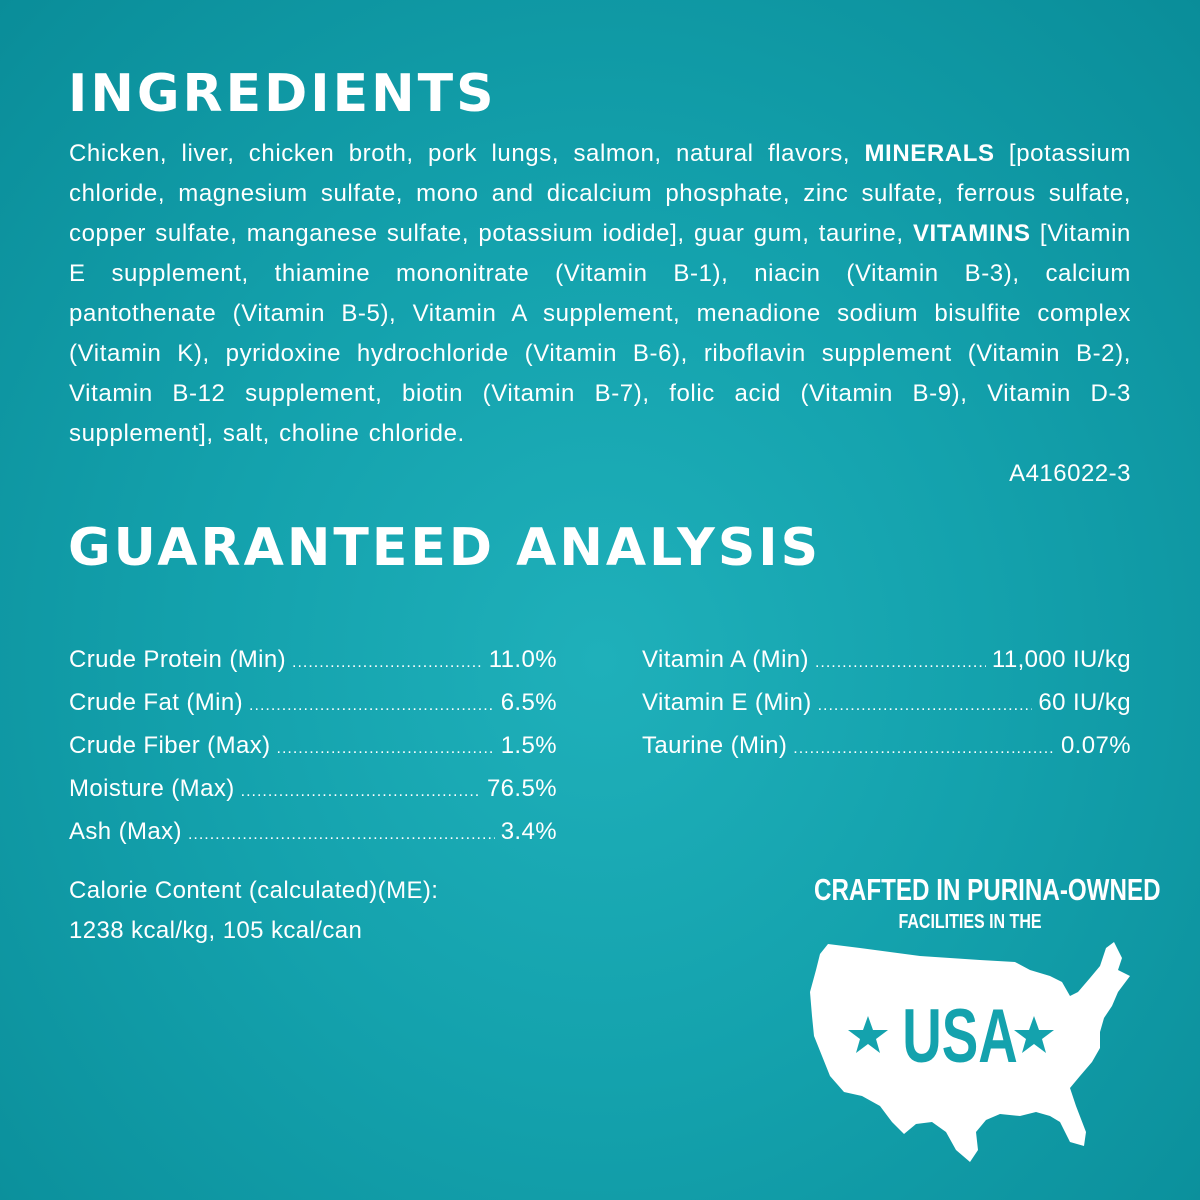 Image resolution: width=1200 pixels, height=1200 pixels. What do you see at coordinates (960, 1036) in the screenshot?
I see `usa-text: USA` at bounding box center [960, 1036].